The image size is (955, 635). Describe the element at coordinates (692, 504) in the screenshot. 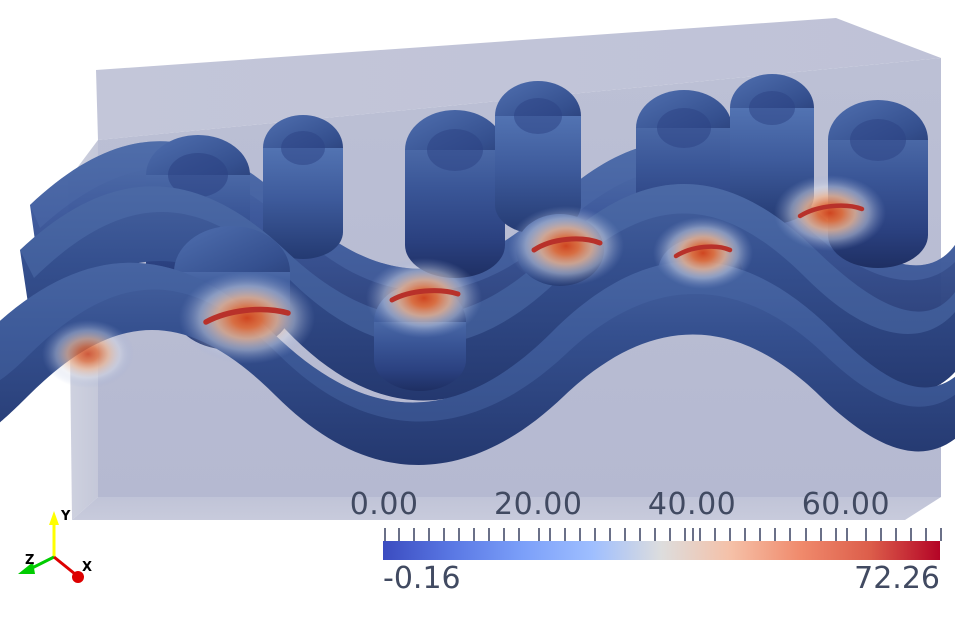

I see `scalar-bar-tick-label: 40.00` at that location.